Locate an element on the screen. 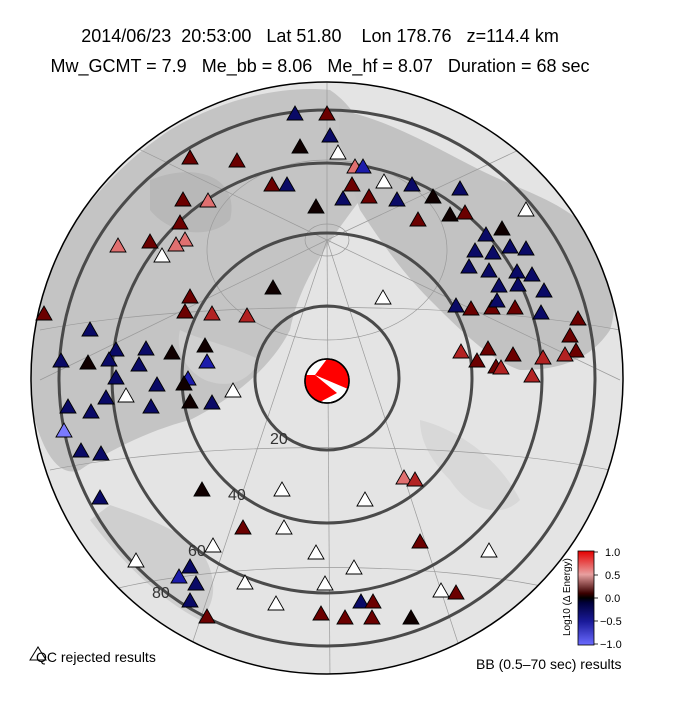 Image resolution: width=680 pixels, height=720 pixels. distance-label-40: 40 is located at coordinates (237, 495).